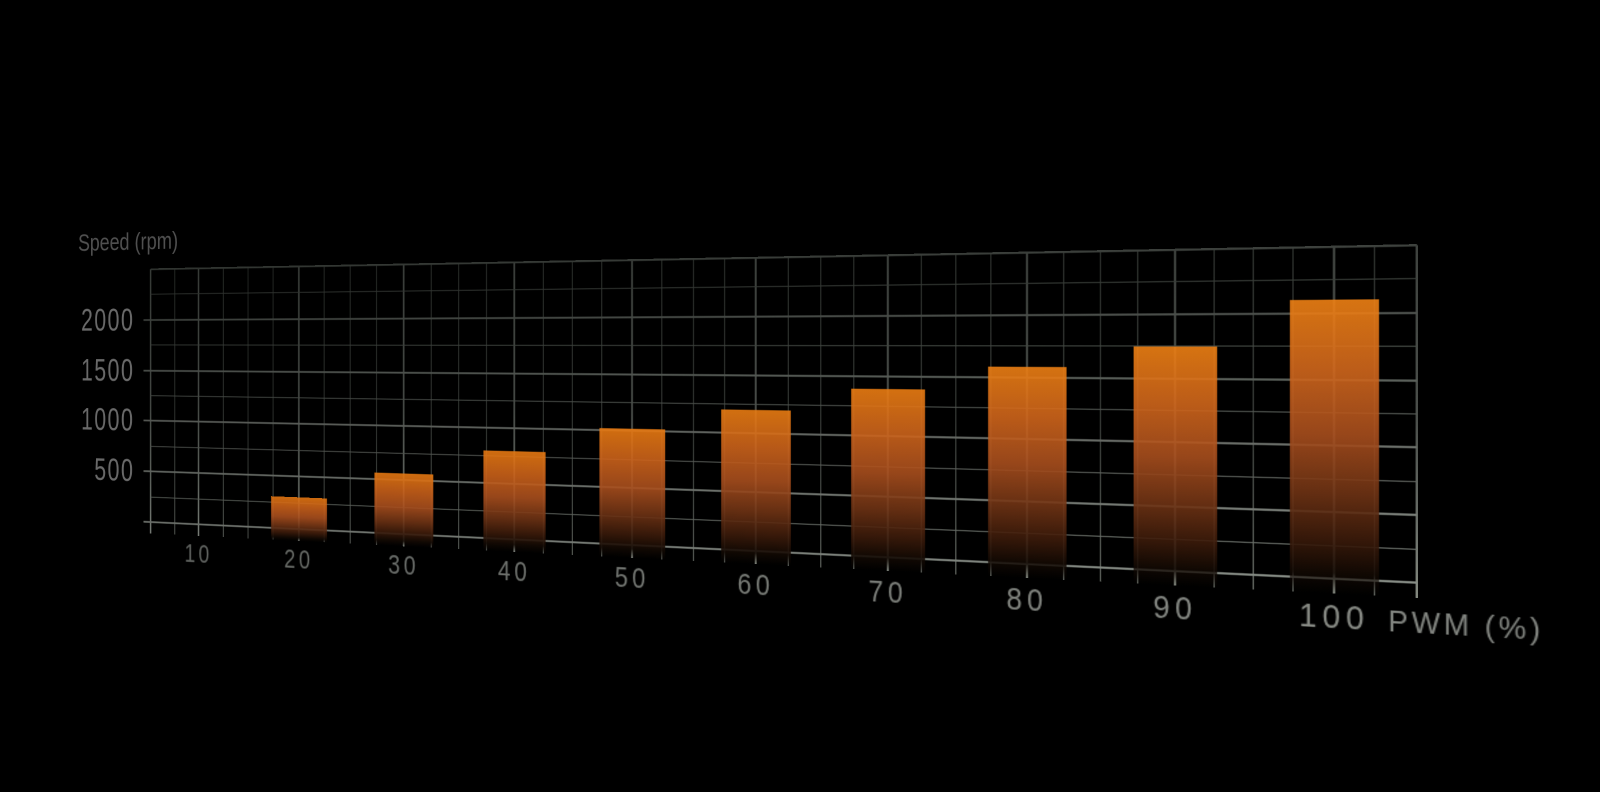 This screenshot has height=792, width=1600. What do you see at coordinates (128, 241) in the screenshot?
I see `y-axis-title: Speed (rpm)` at bounding box center [128, 241].